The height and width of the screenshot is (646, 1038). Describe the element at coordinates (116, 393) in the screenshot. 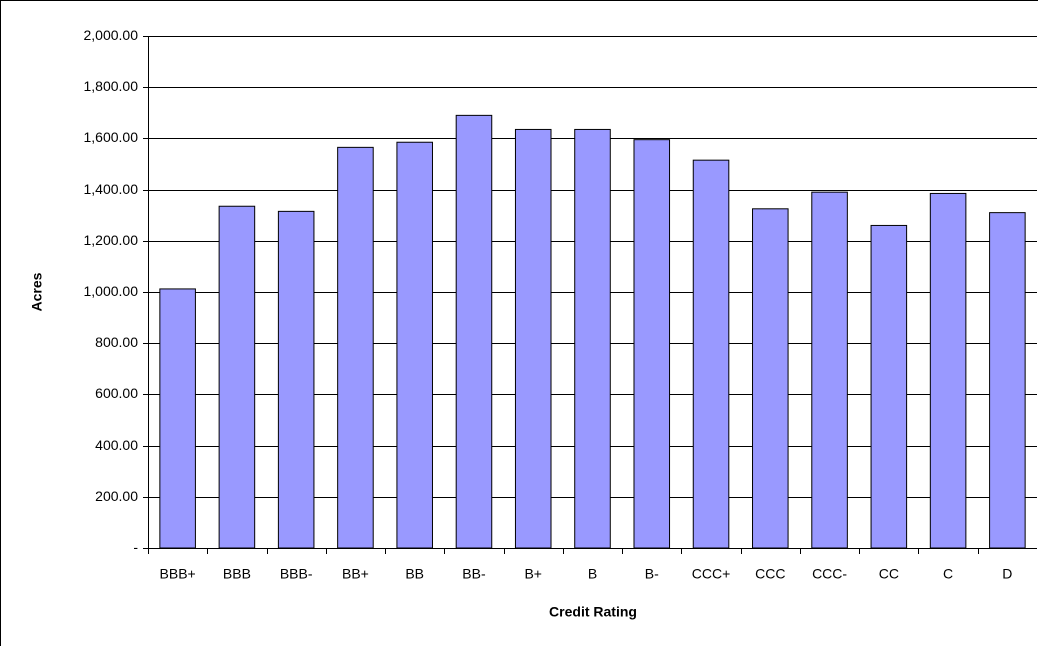

I see `y-tick-label: 600.00` at that location.